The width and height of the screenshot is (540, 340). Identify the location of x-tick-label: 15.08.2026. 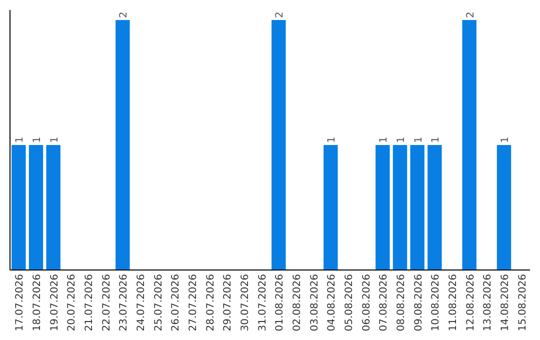
(522, 303).